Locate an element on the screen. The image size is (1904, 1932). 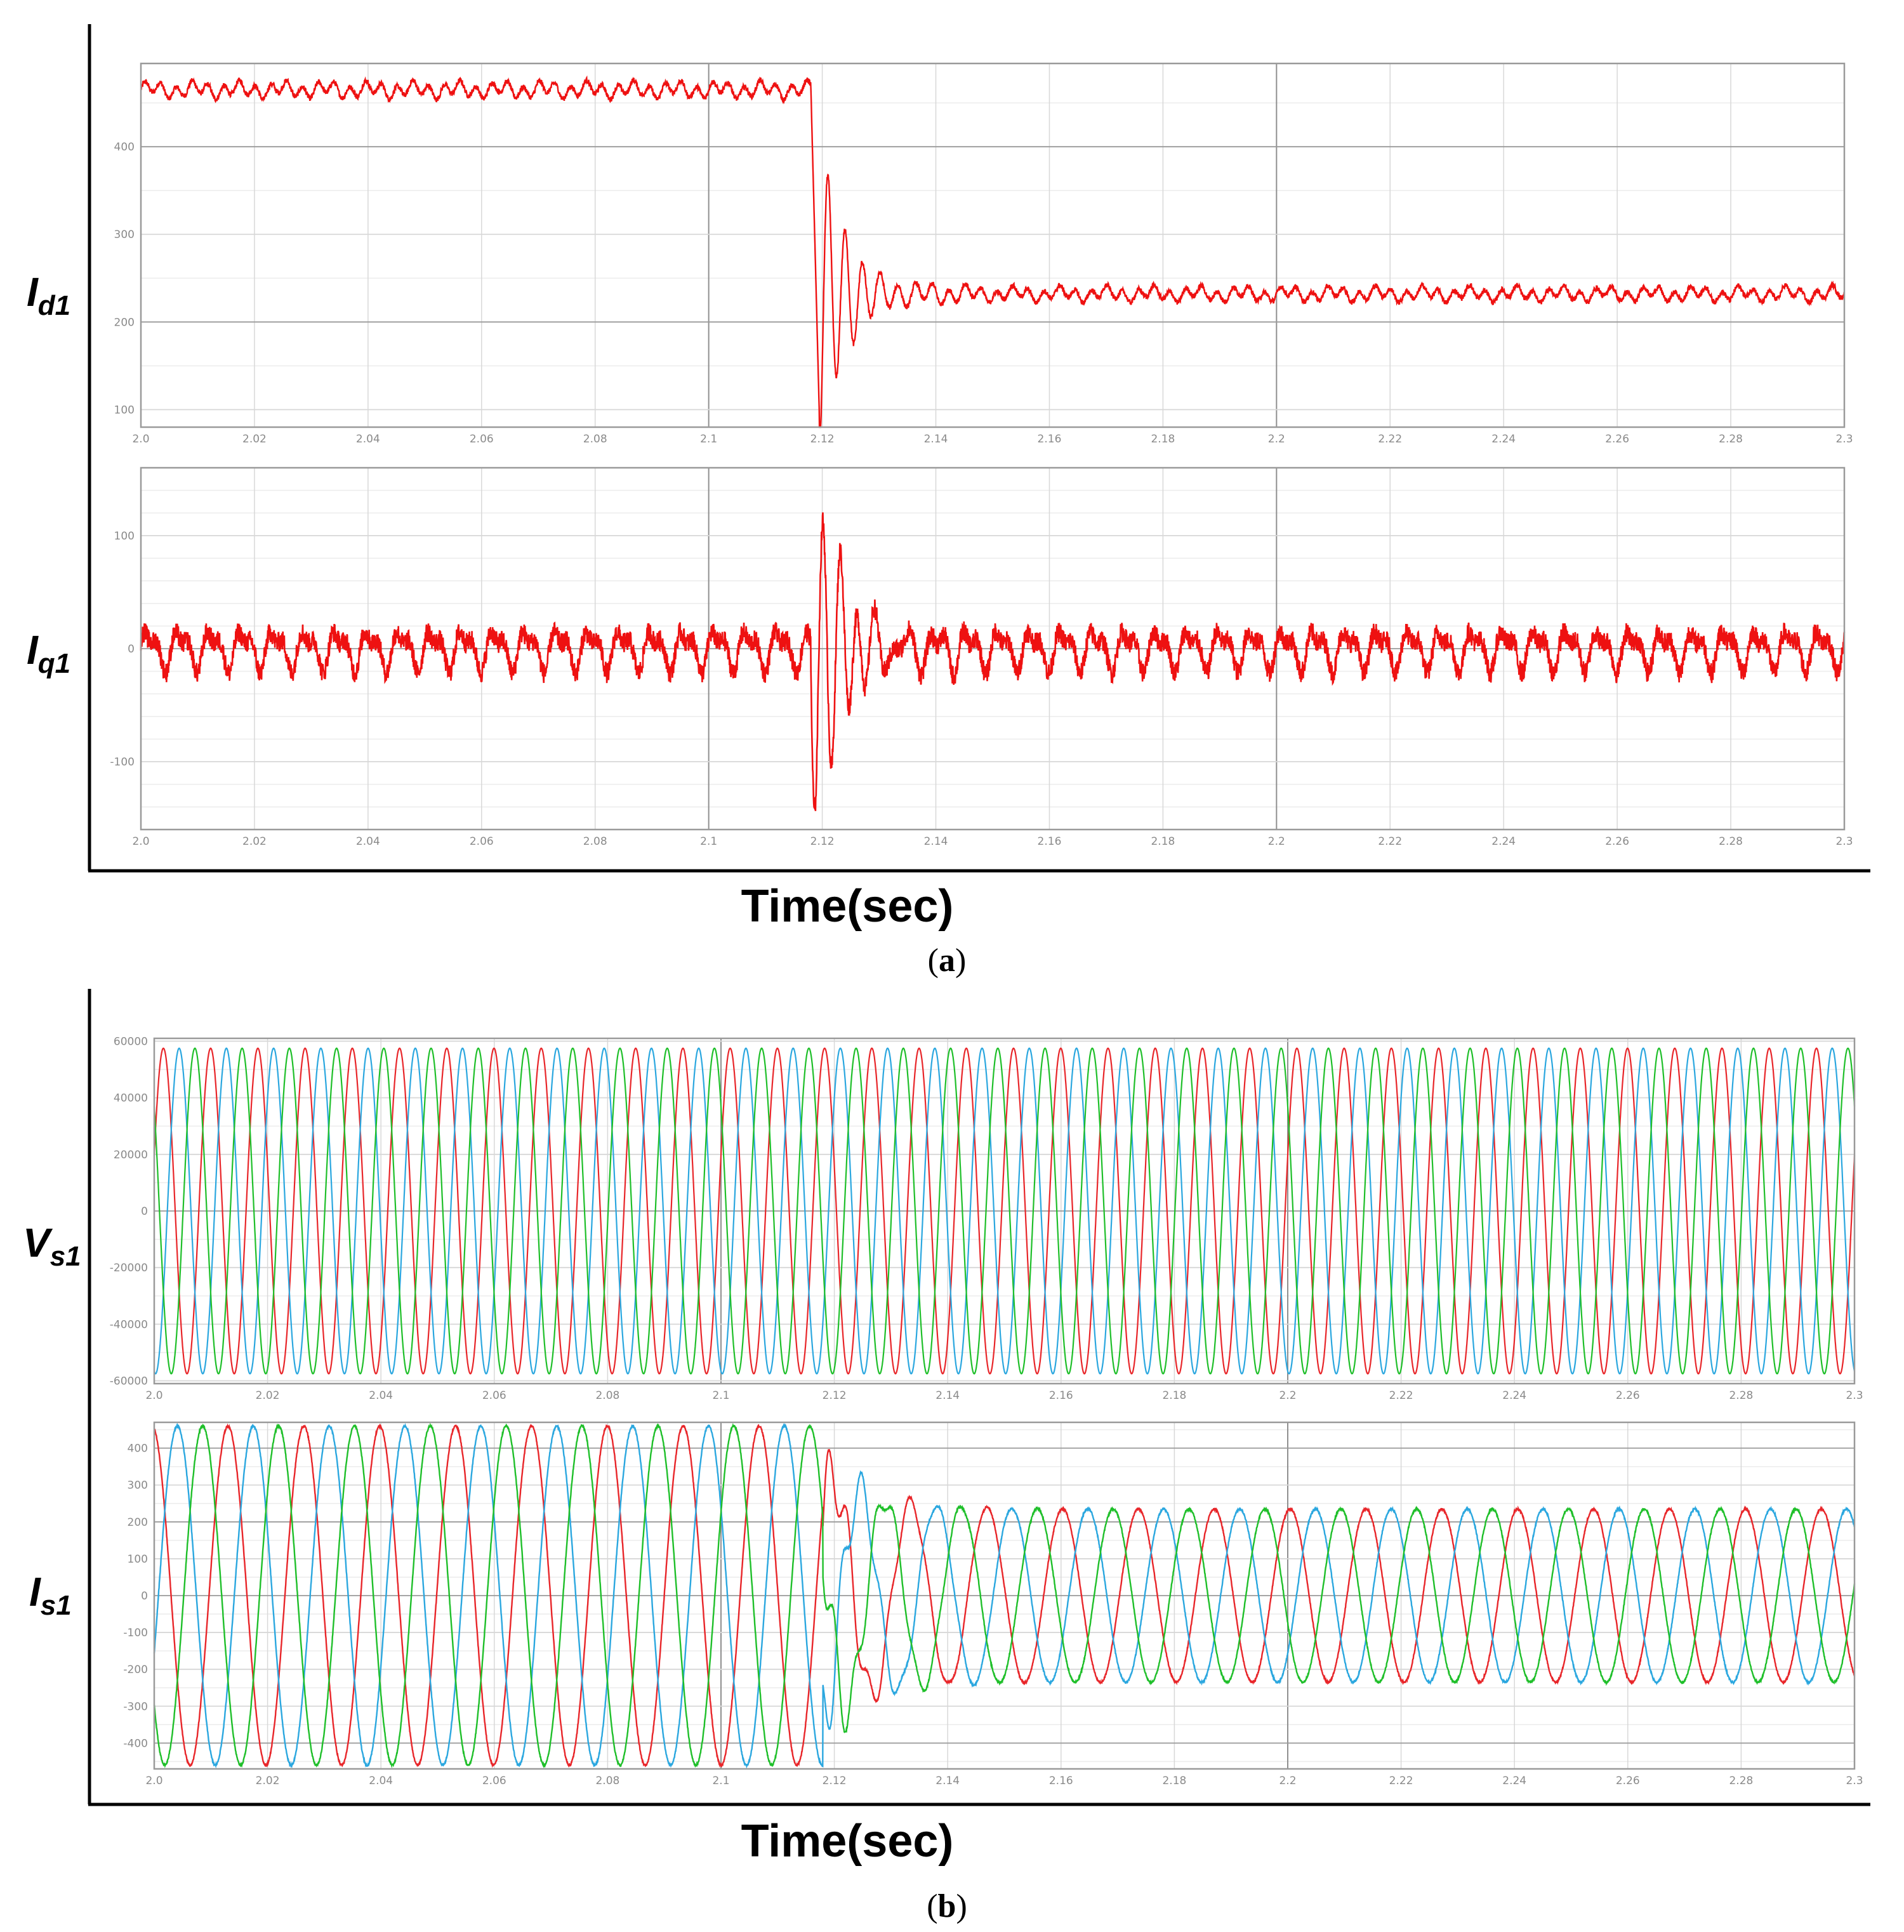
caption-a: (a) is located at coordinates (948, 961).